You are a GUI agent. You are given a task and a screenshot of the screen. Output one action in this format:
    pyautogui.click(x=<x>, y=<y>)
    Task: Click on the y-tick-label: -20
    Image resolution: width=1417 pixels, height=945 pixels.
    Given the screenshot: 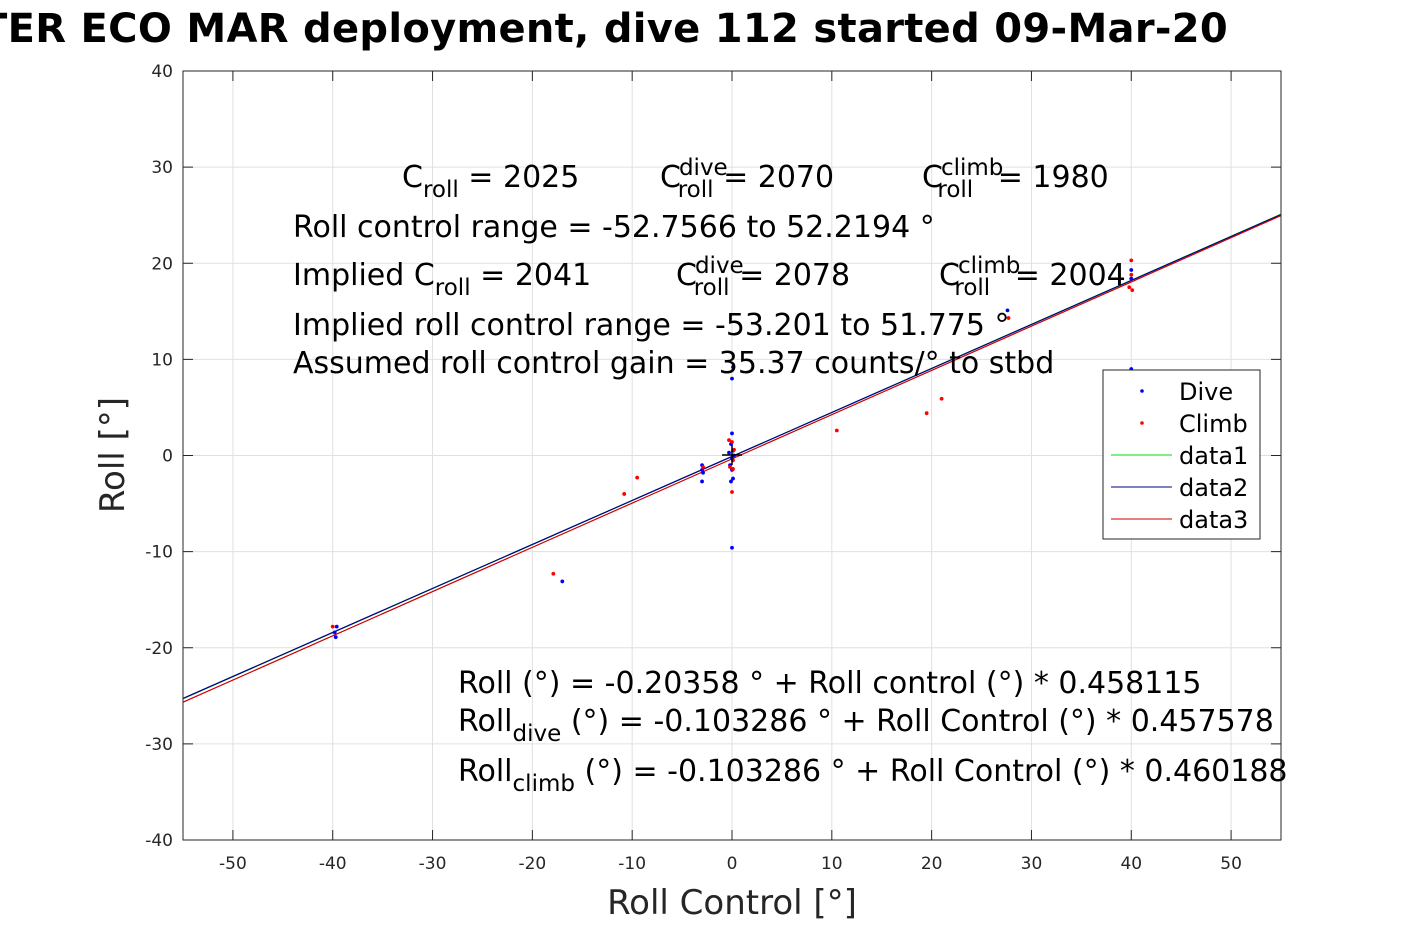 What is the action you would take?
    pyautogui.click(x=159, y=649)
    